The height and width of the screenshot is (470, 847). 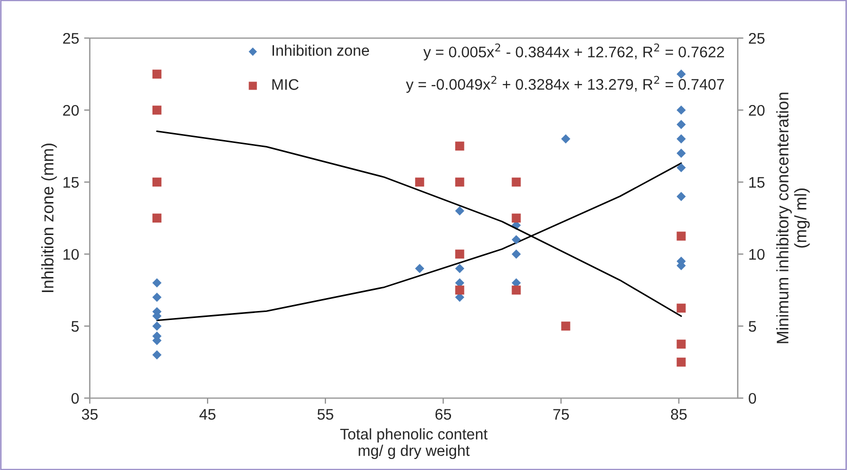 I want to click on y2-tick-label: 10, so click(x=757, y=254).